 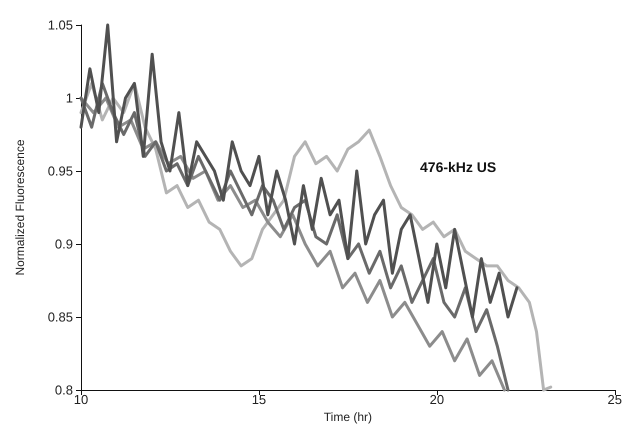 I want to click on y-axis-title: Normalized Fluorescence, so click(x=20, y=207).